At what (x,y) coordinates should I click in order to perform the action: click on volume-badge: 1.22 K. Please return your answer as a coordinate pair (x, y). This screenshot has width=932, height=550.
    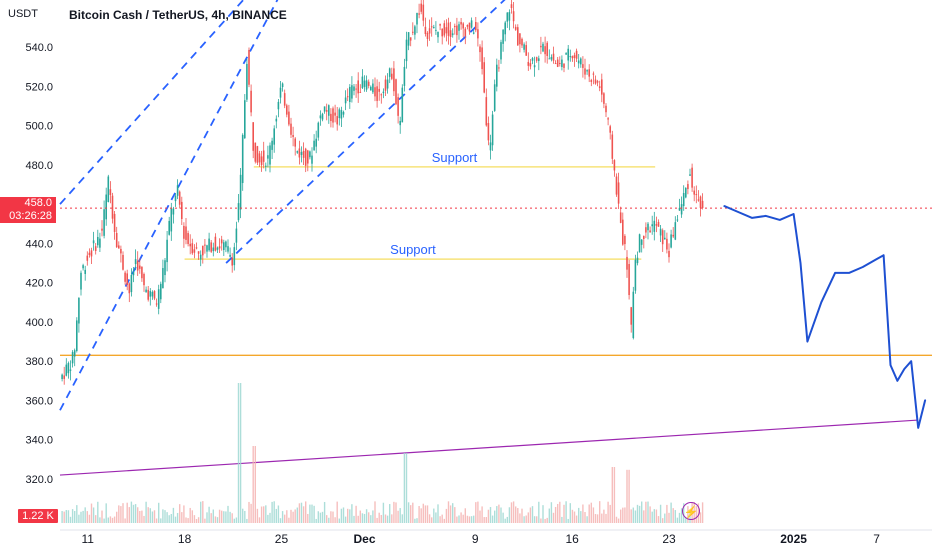
    Looking at the image, I should click on (38, 516).